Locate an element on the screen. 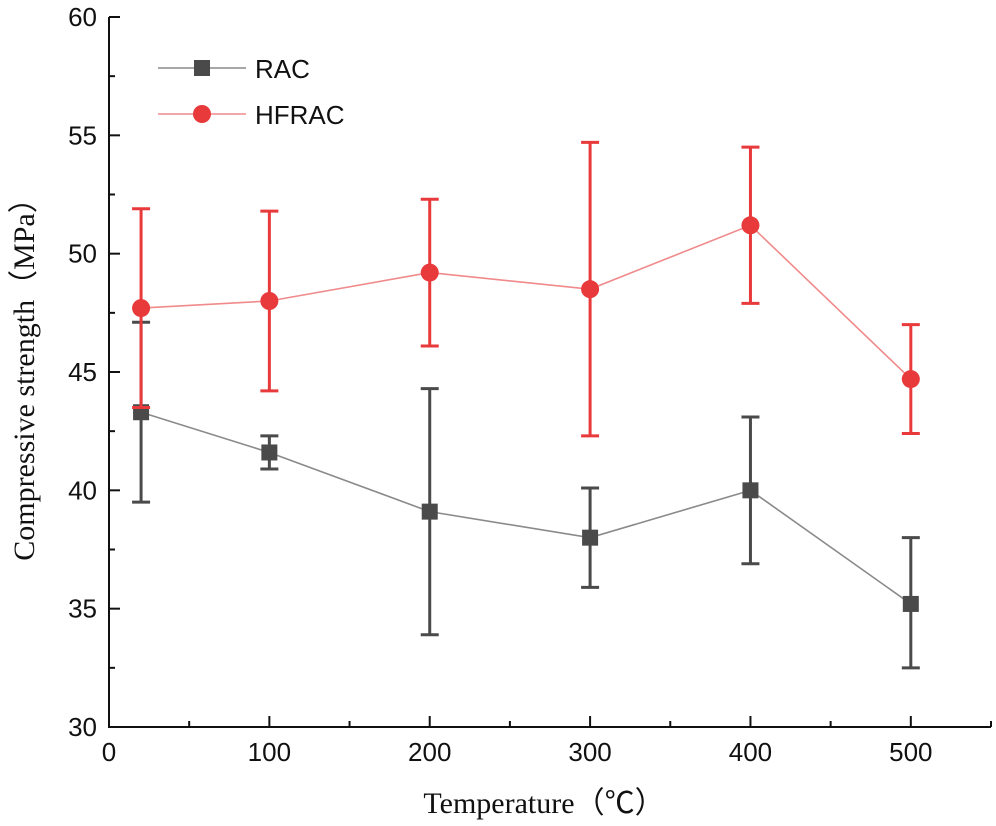  x-tick-label: 300 is located at coordinates (589, 752).